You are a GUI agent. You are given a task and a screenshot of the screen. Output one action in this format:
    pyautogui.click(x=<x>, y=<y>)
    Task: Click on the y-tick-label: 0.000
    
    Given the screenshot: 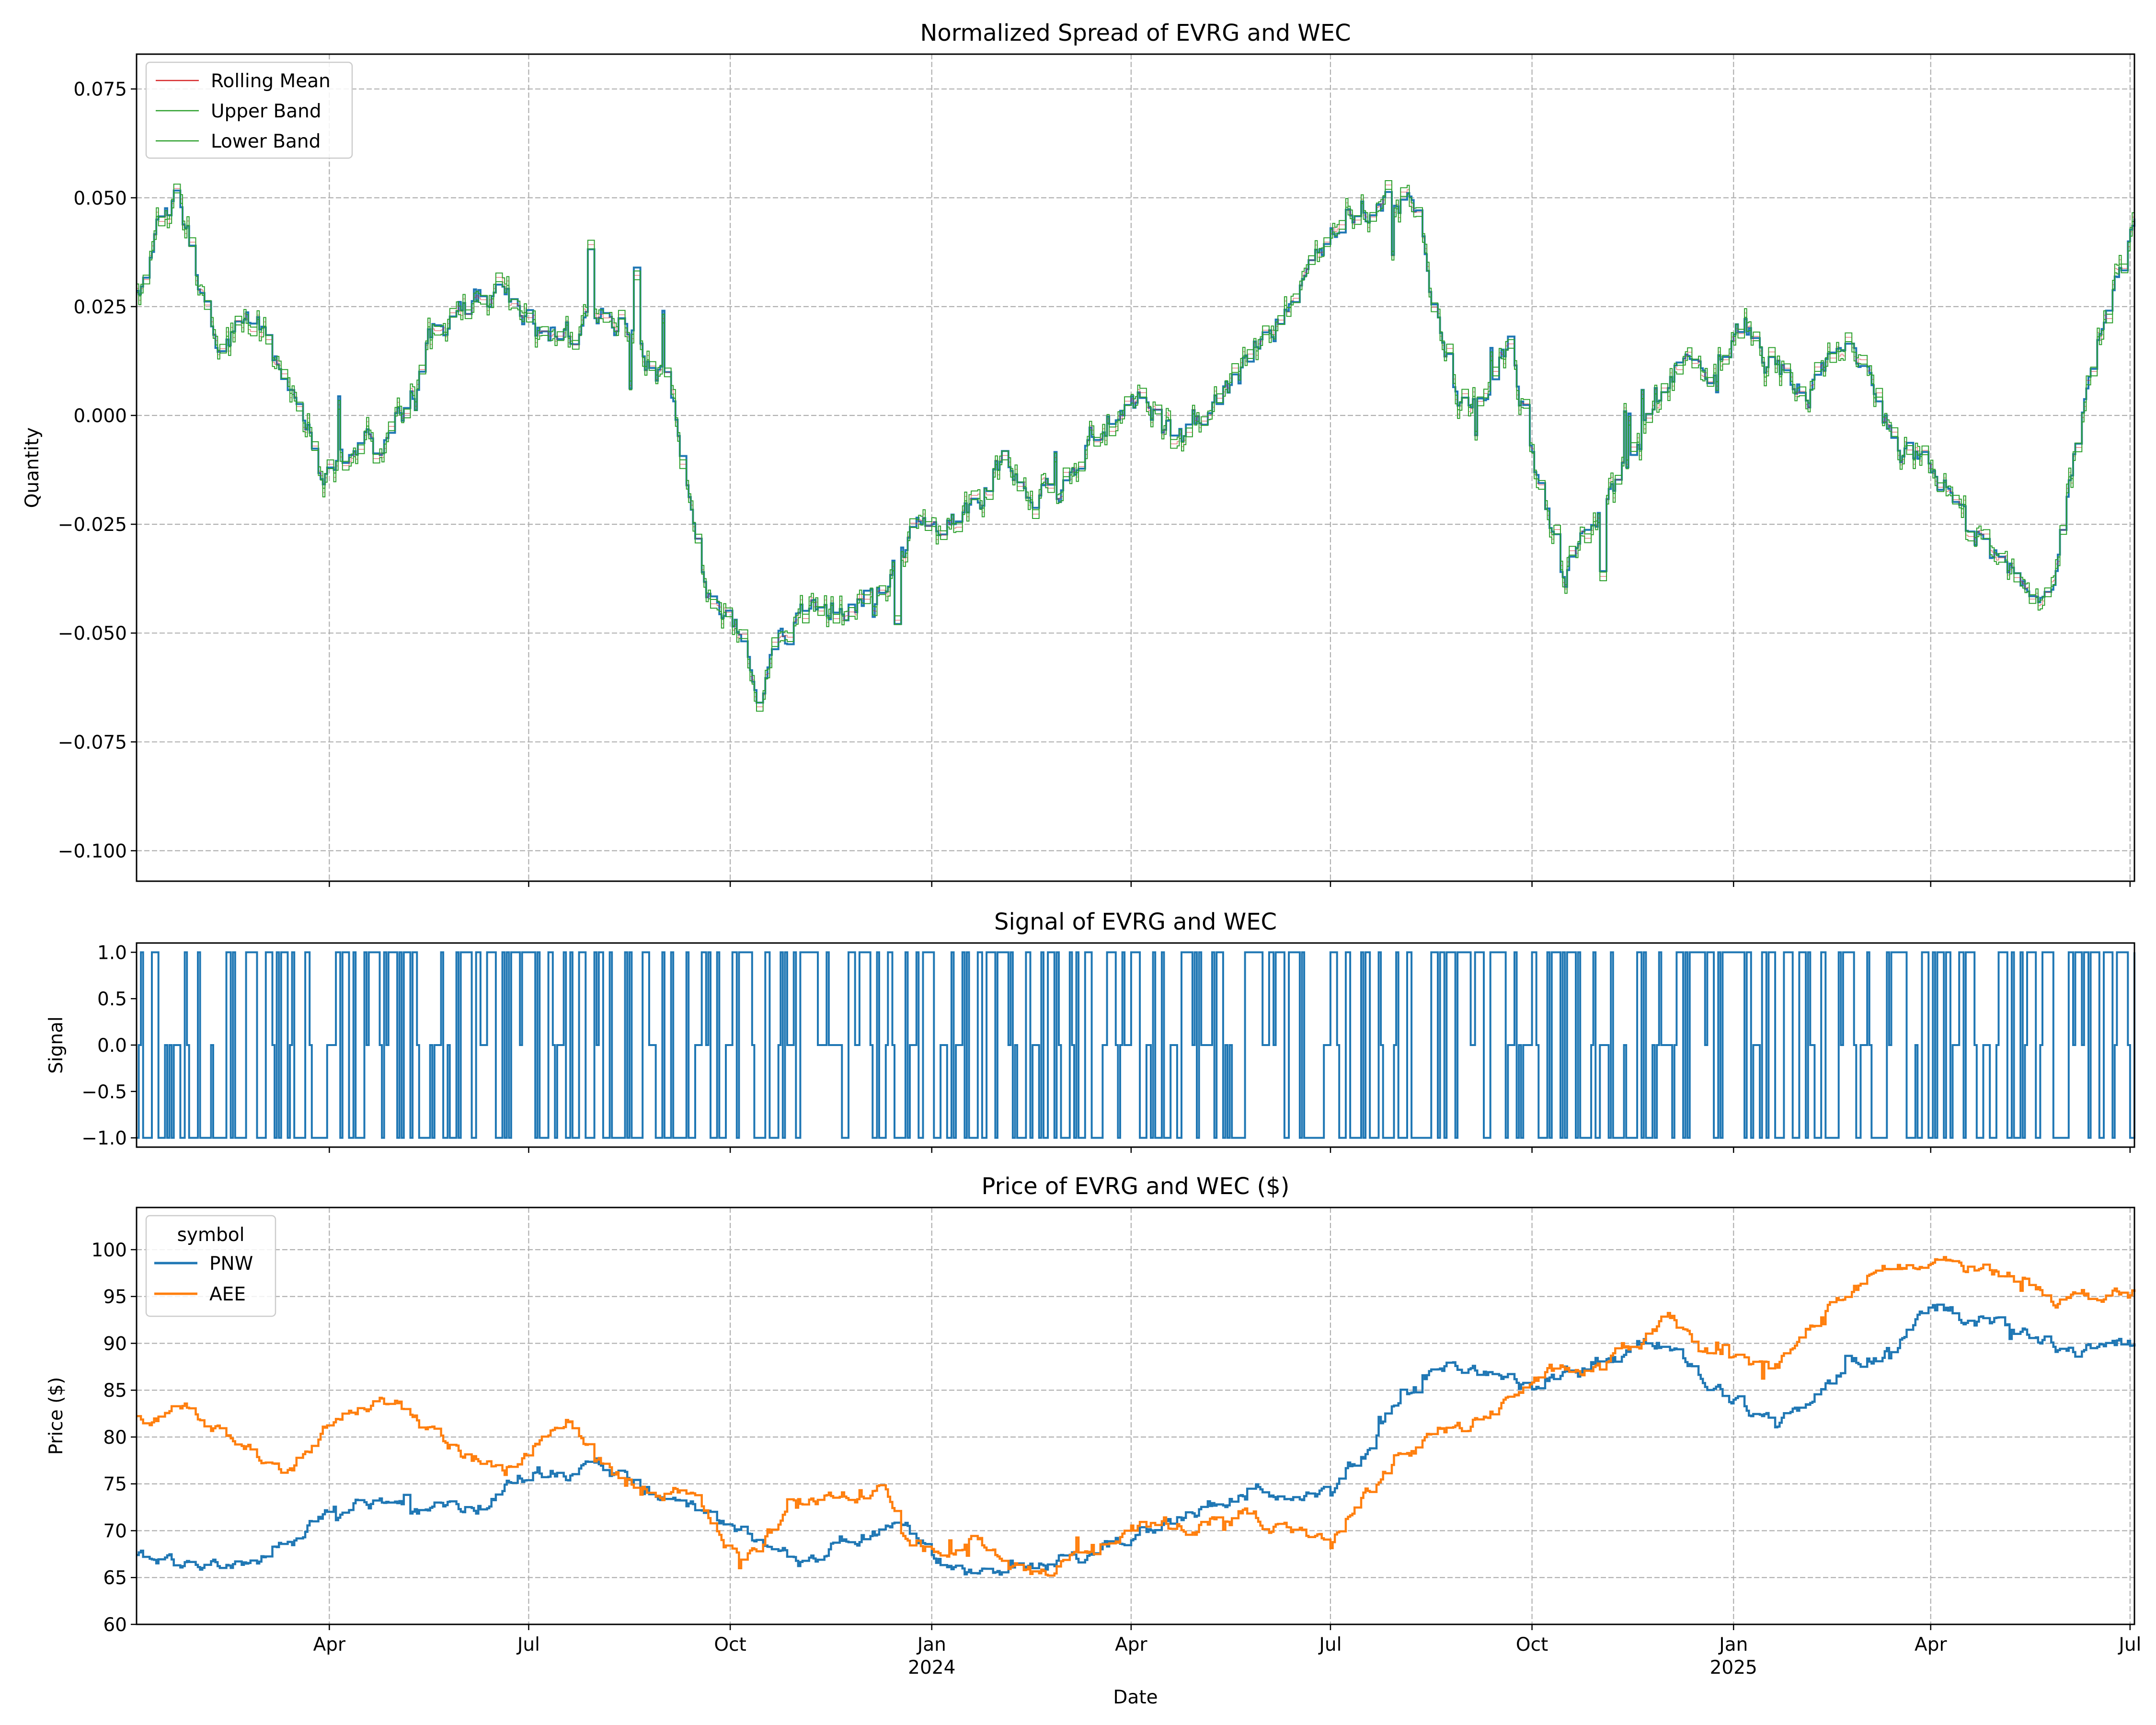 What is the action you would take?
    pyautogui.click(x=100, y=416)
    